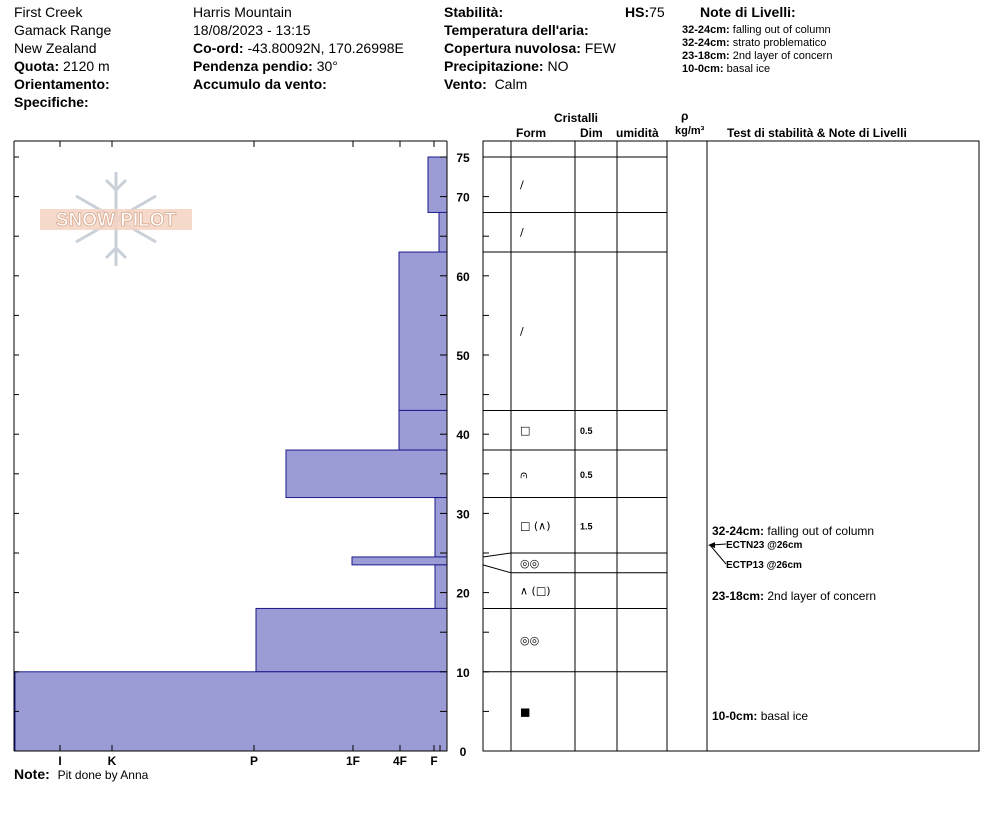  What do you see at coordinates (591, 133) in the screenshot?
I see `size-header: Dim` at bounding box center [591, 133].